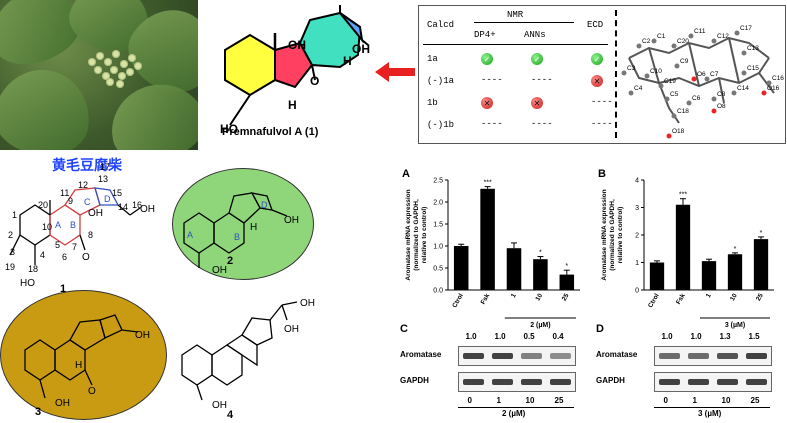 This screenshot has height=423, width=787. What do you see at coordinates (12, 252) in the screenshot?
I see `carbon-number: 3` at bounding box center [12, 252].